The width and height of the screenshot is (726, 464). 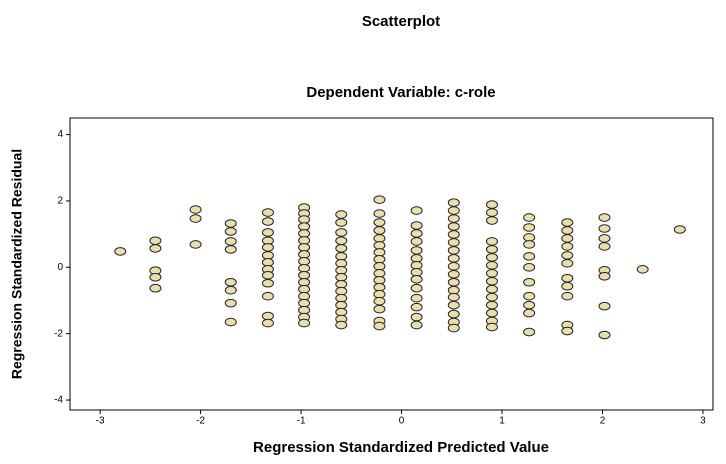 What do you see at coordinates (60, 134) in the screenshot?
I see `y-tick-label: 4` at bounding box center [60, 134].